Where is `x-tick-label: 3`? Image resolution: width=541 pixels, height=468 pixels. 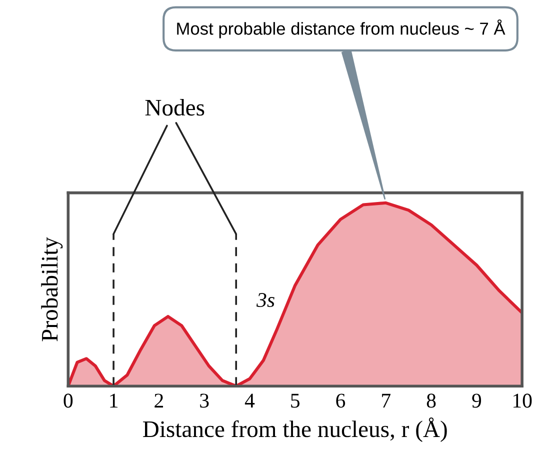 x-tick-label: 3 is located at coordinates (204, 401).